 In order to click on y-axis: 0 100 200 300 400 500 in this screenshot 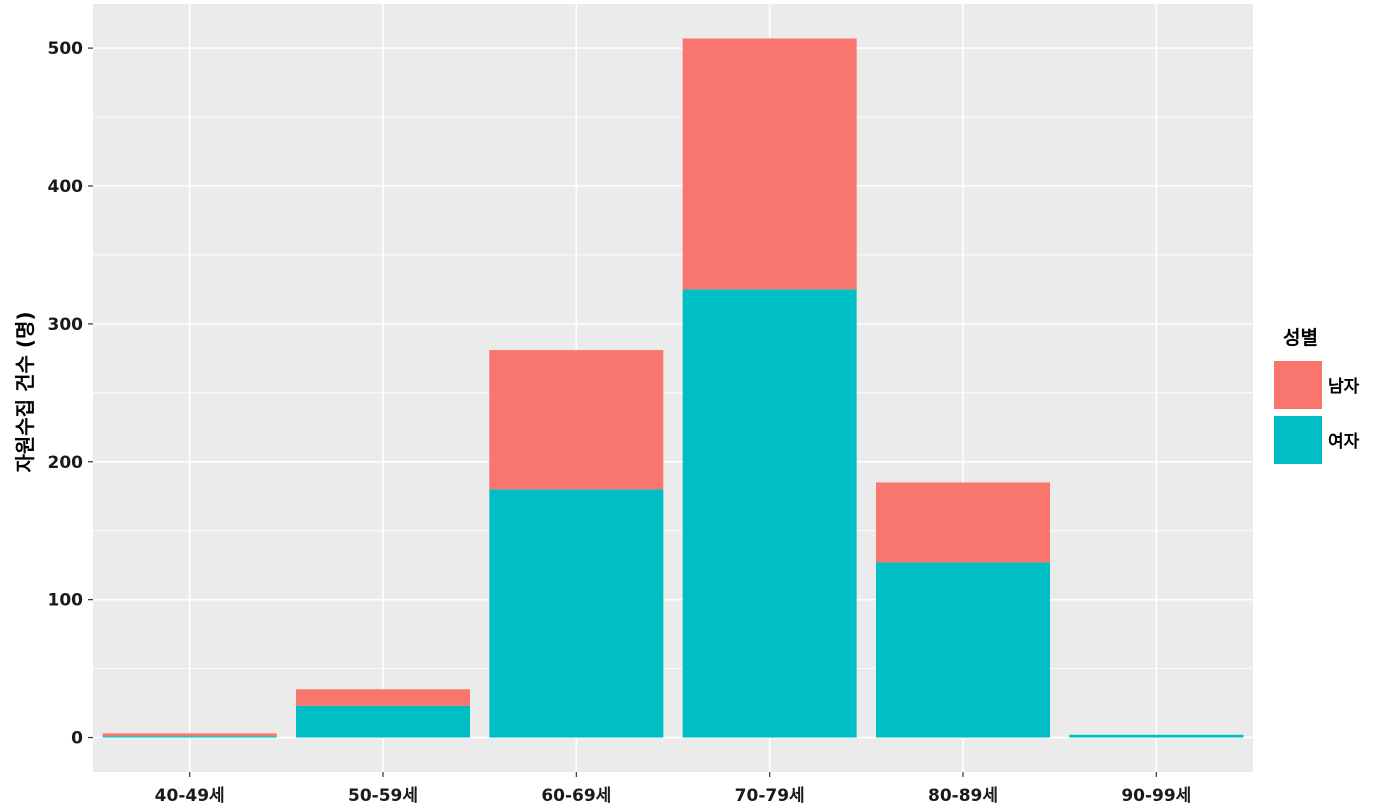, I will do `click(70, 394)`.